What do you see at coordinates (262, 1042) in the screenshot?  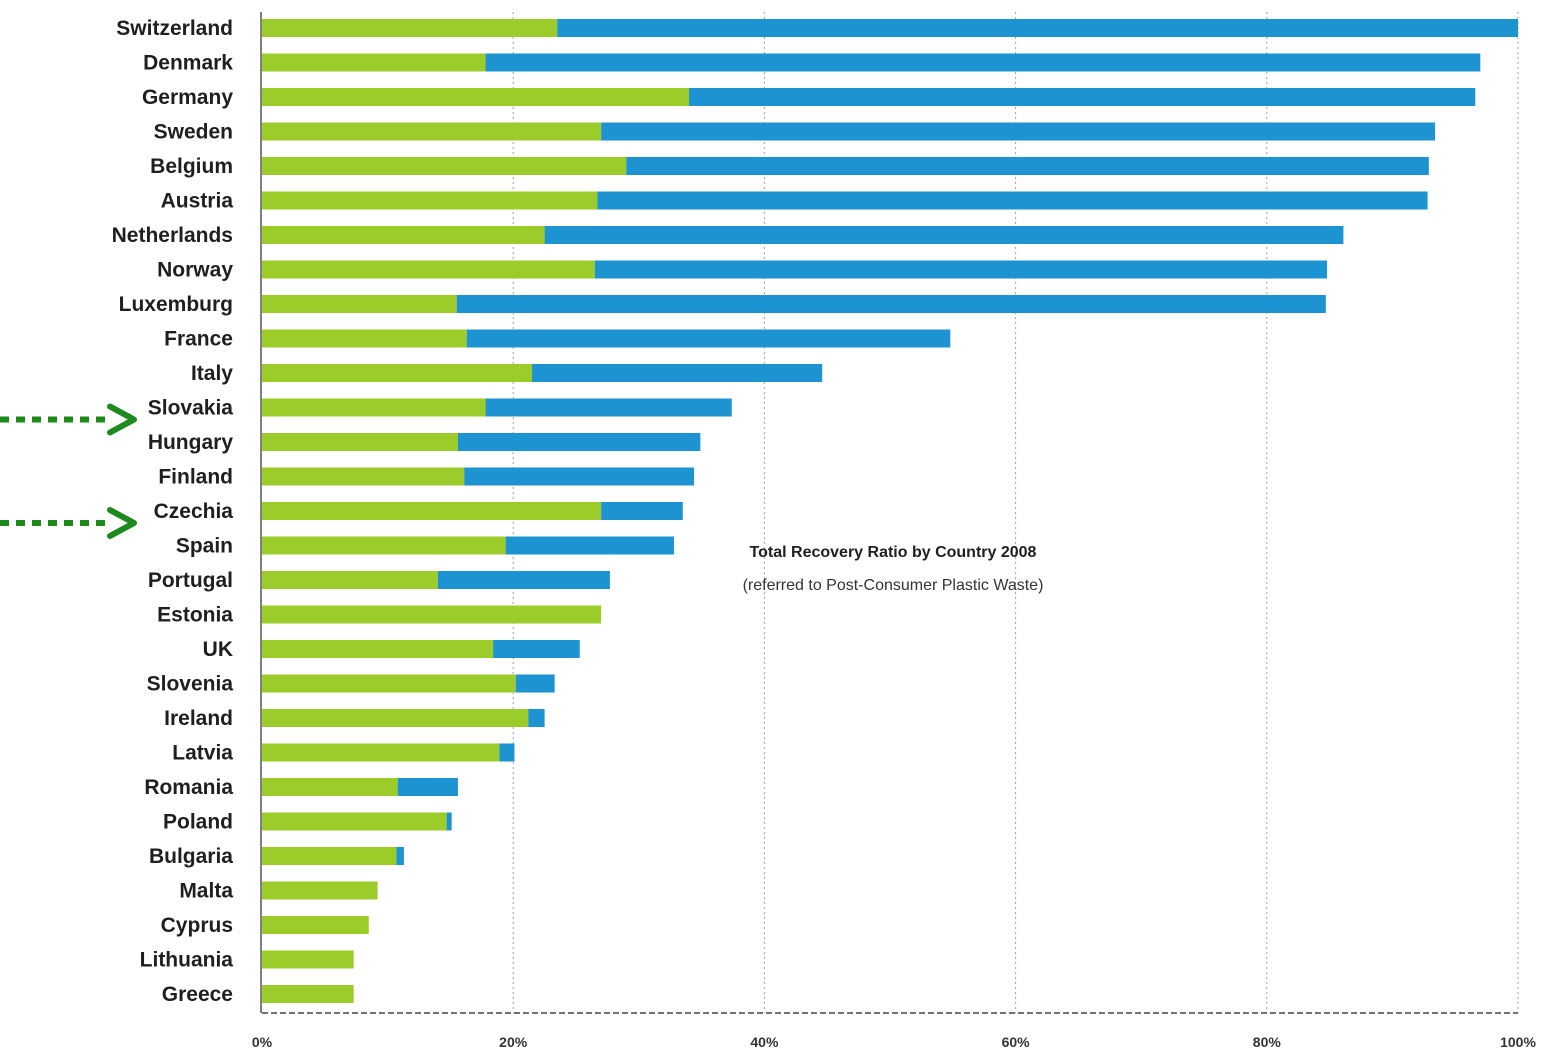 I see `x-tick-label: 0%` at bounding box center [262, 1042].